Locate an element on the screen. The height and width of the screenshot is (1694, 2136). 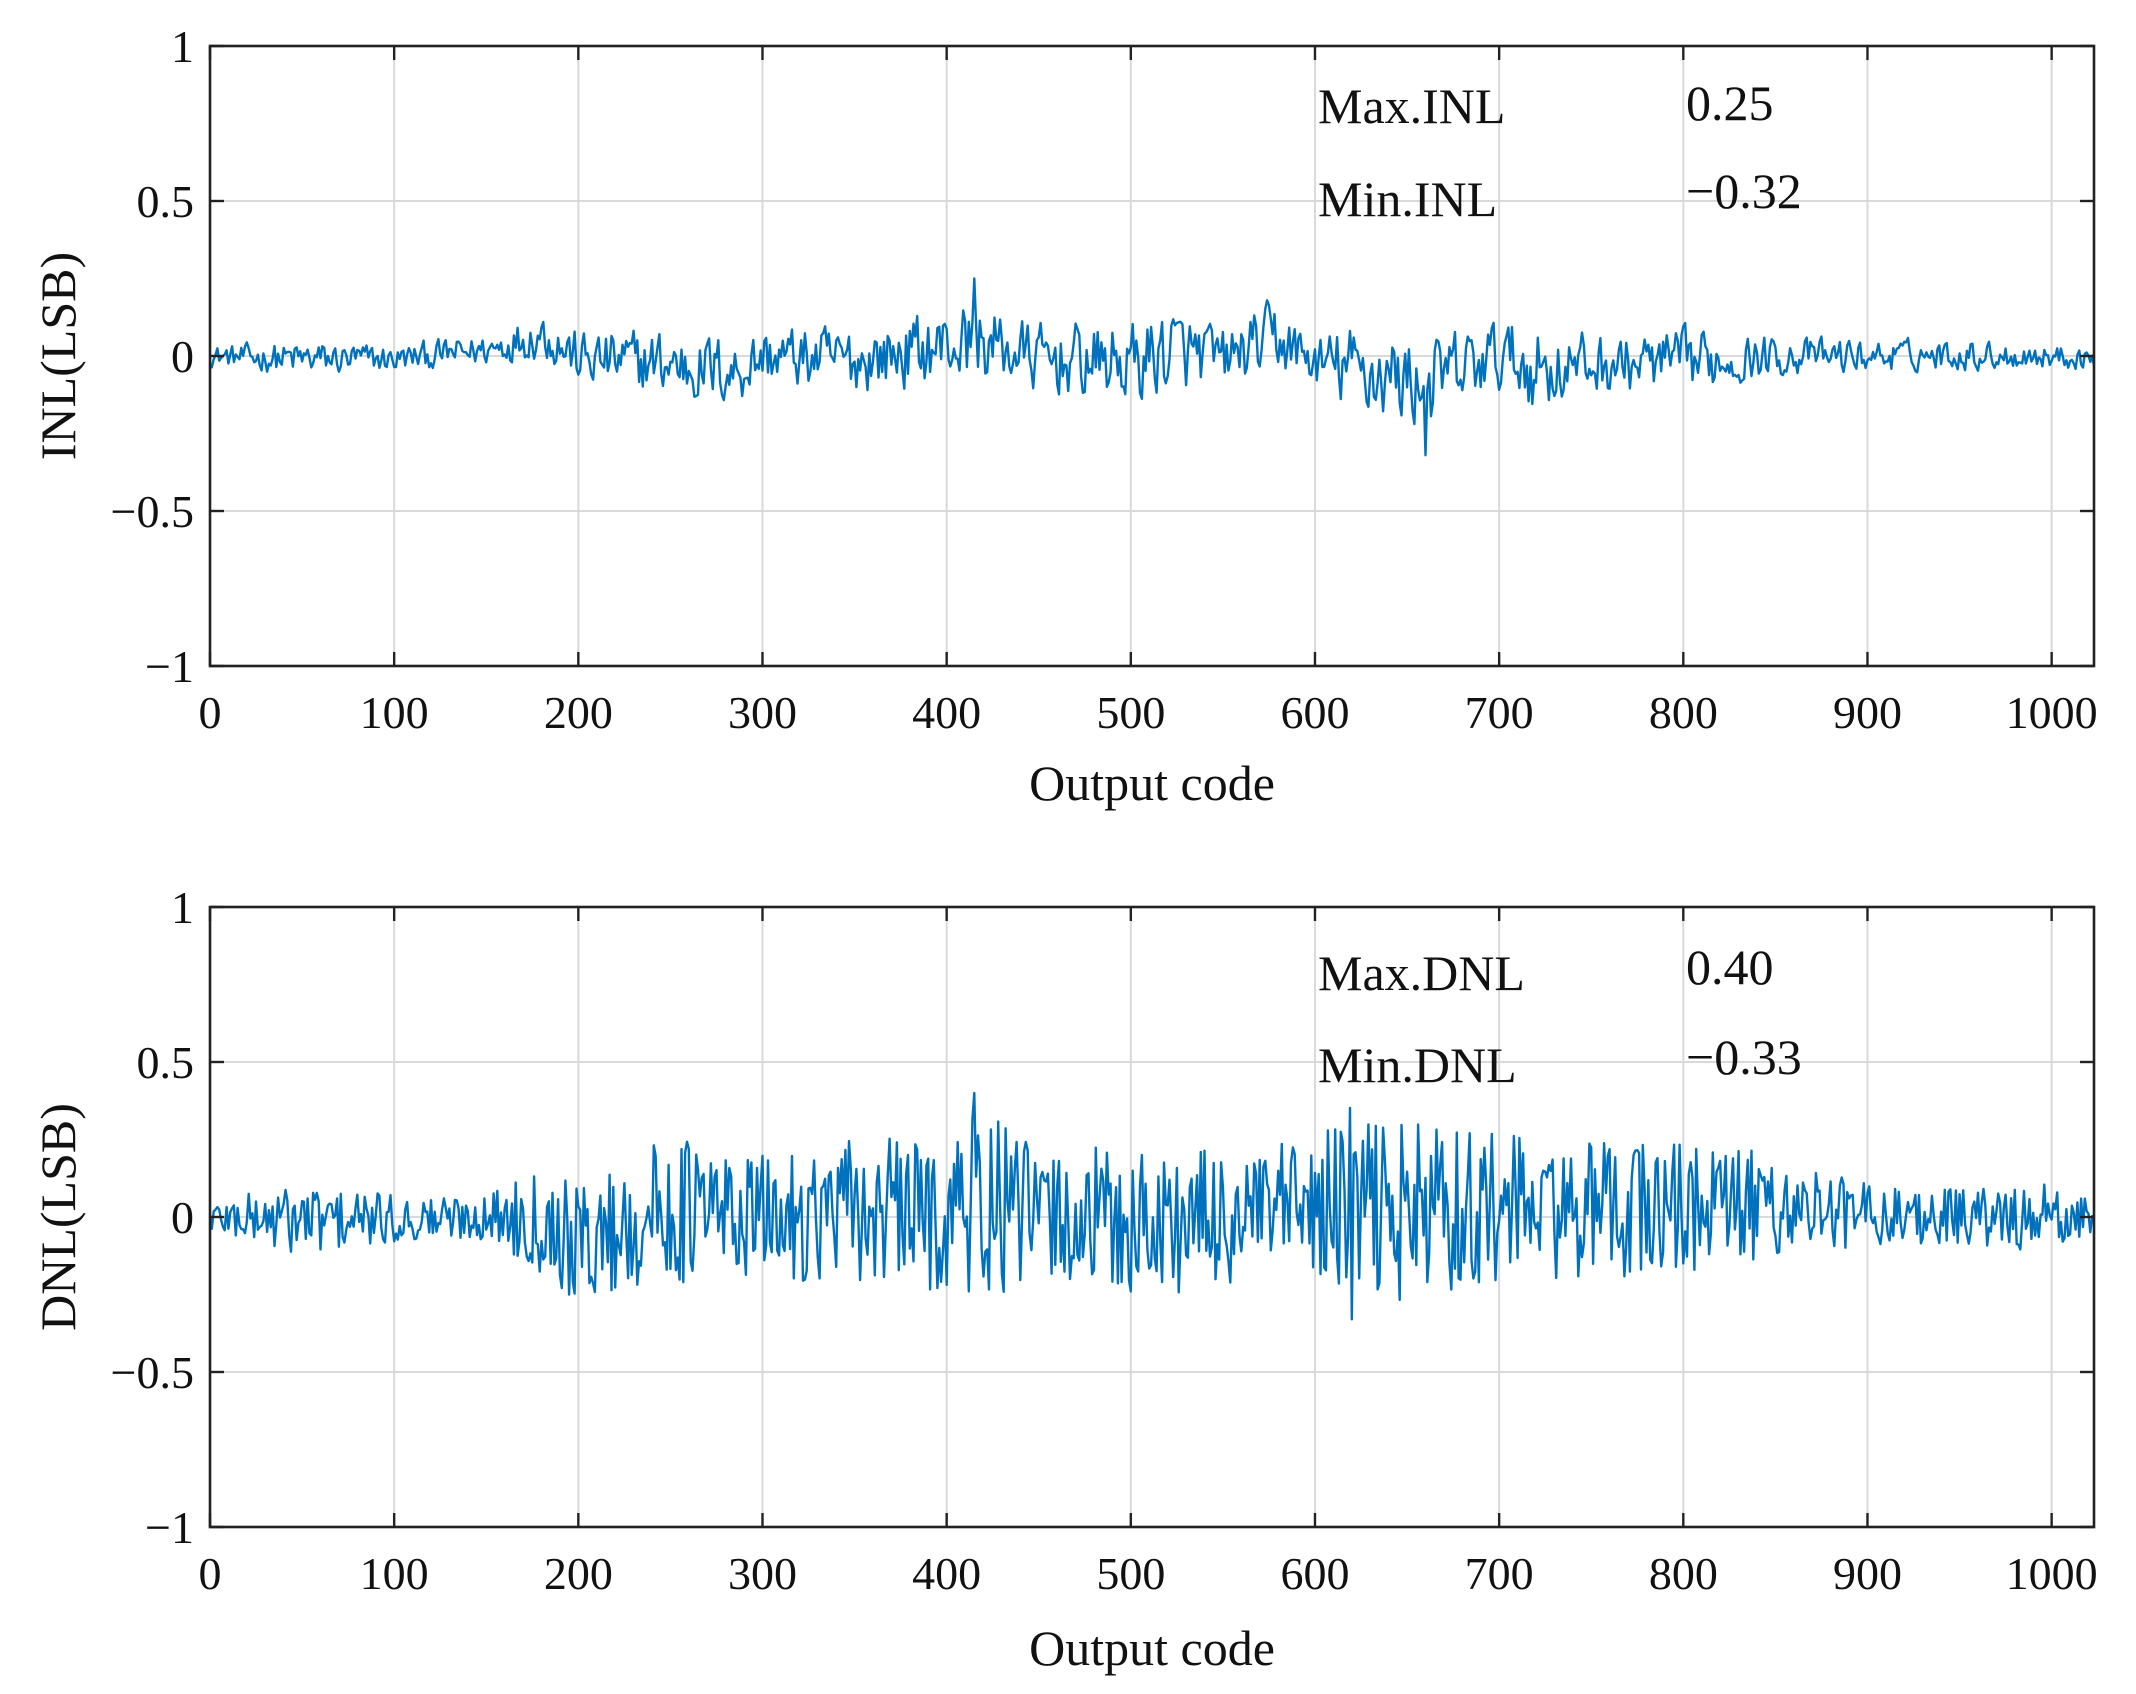
dnl-max-label: Max.DNL is located at coordinates (1421, 973).